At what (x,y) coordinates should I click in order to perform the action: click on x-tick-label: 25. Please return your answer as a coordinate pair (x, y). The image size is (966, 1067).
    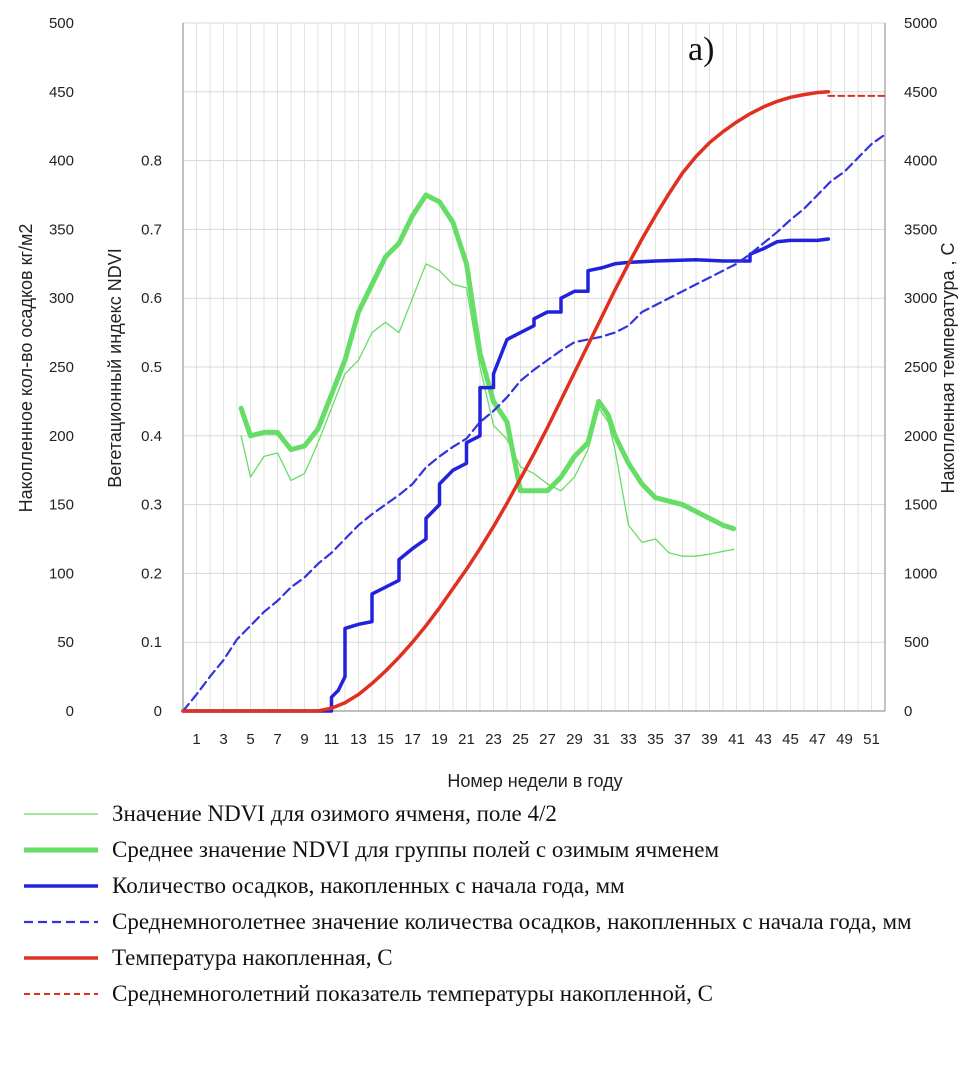
    Looking at the image, I should click on (520, 739).